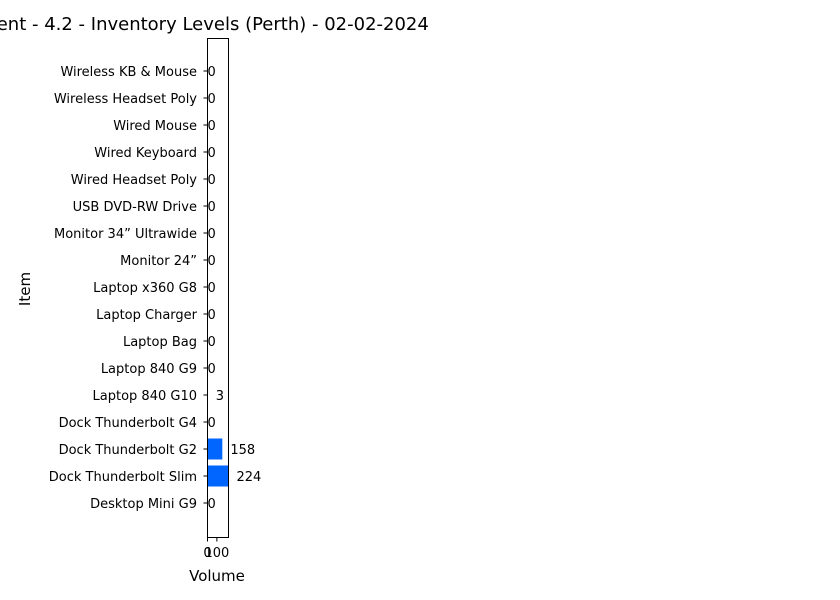  Describe the element at coordinates (160, 342) in the screenshot. I see `y-tick-label: Laptop Bag` at that location.